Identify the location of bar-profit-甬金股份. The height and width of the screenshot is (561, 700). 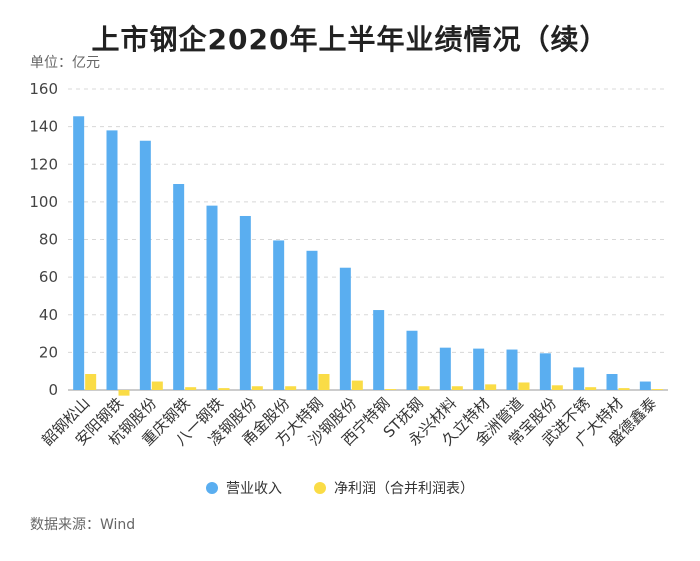
(291, 388).